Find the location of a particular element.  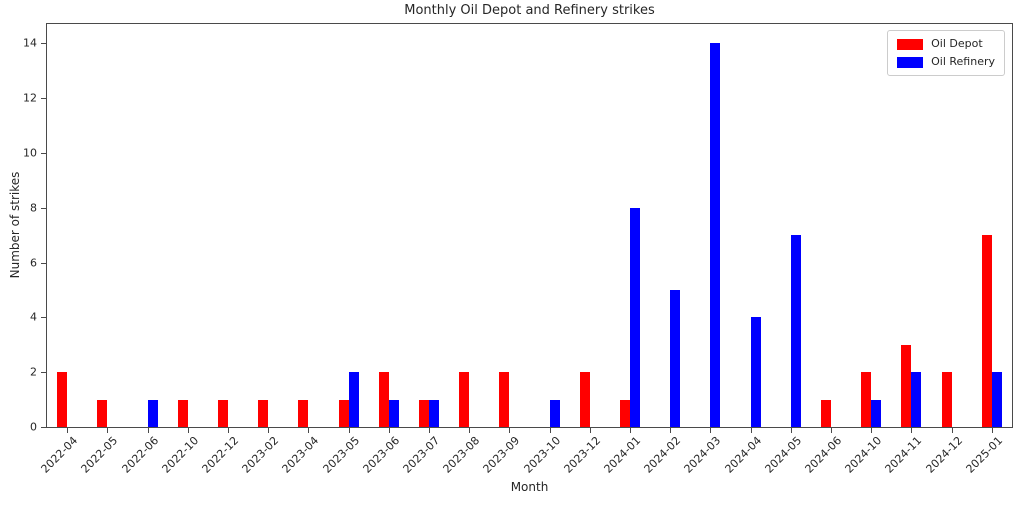

y-tick-label-10: 10 is located at coordinates (30, 153).